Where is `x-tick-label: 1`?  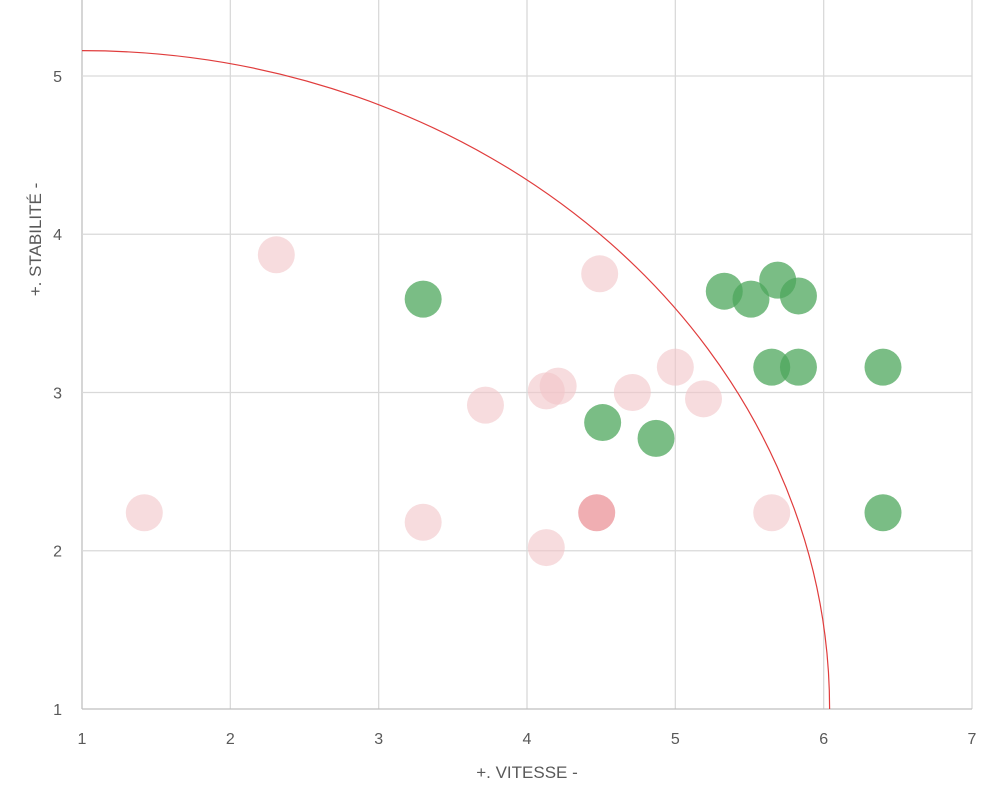 x-tick-label: 1 is located at coordinates (82, 739).